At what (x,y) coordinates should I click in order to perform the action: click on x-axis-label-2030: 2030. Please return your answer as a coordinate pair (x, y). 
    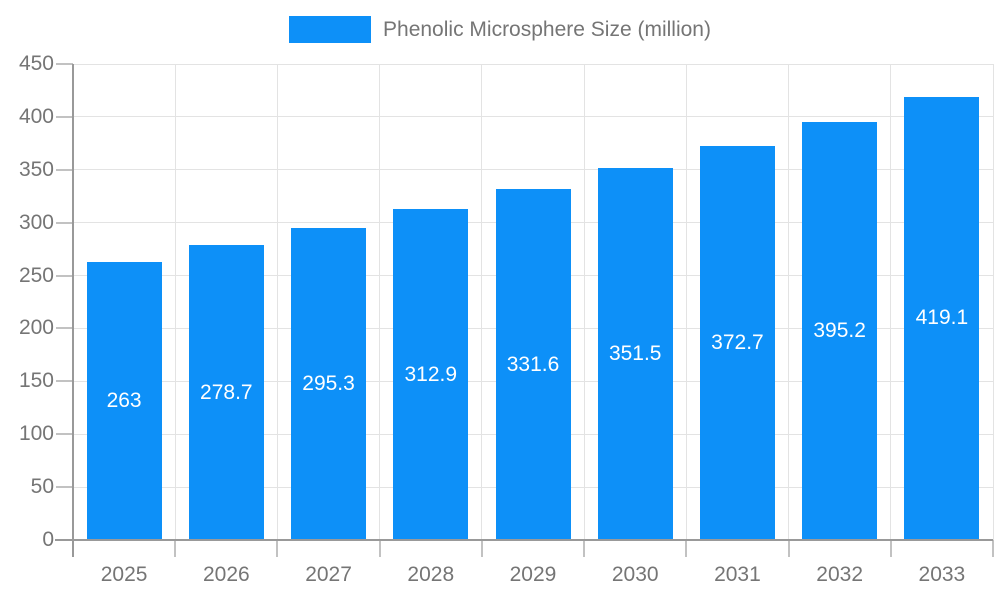
    Looking at the image, I should click on (635, 574).